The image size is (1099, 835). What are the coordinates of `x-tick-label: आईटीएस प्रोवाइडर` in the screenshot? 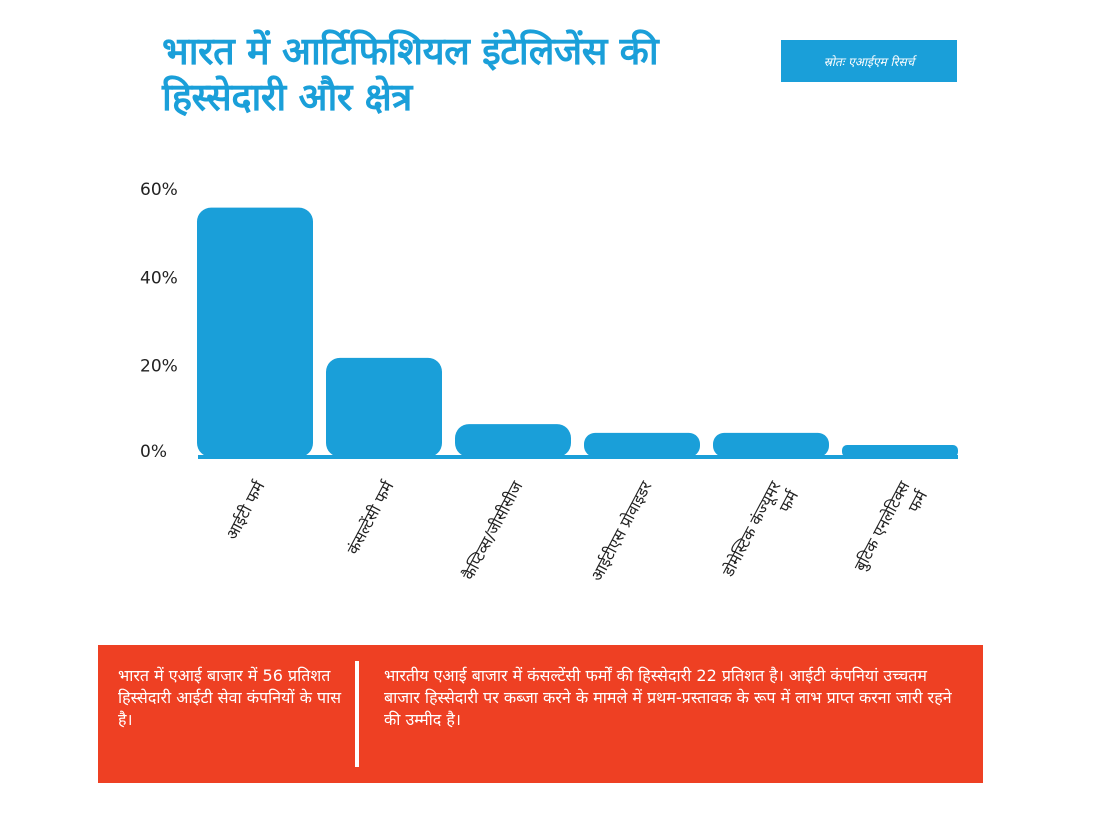 It's located at (621, 531).